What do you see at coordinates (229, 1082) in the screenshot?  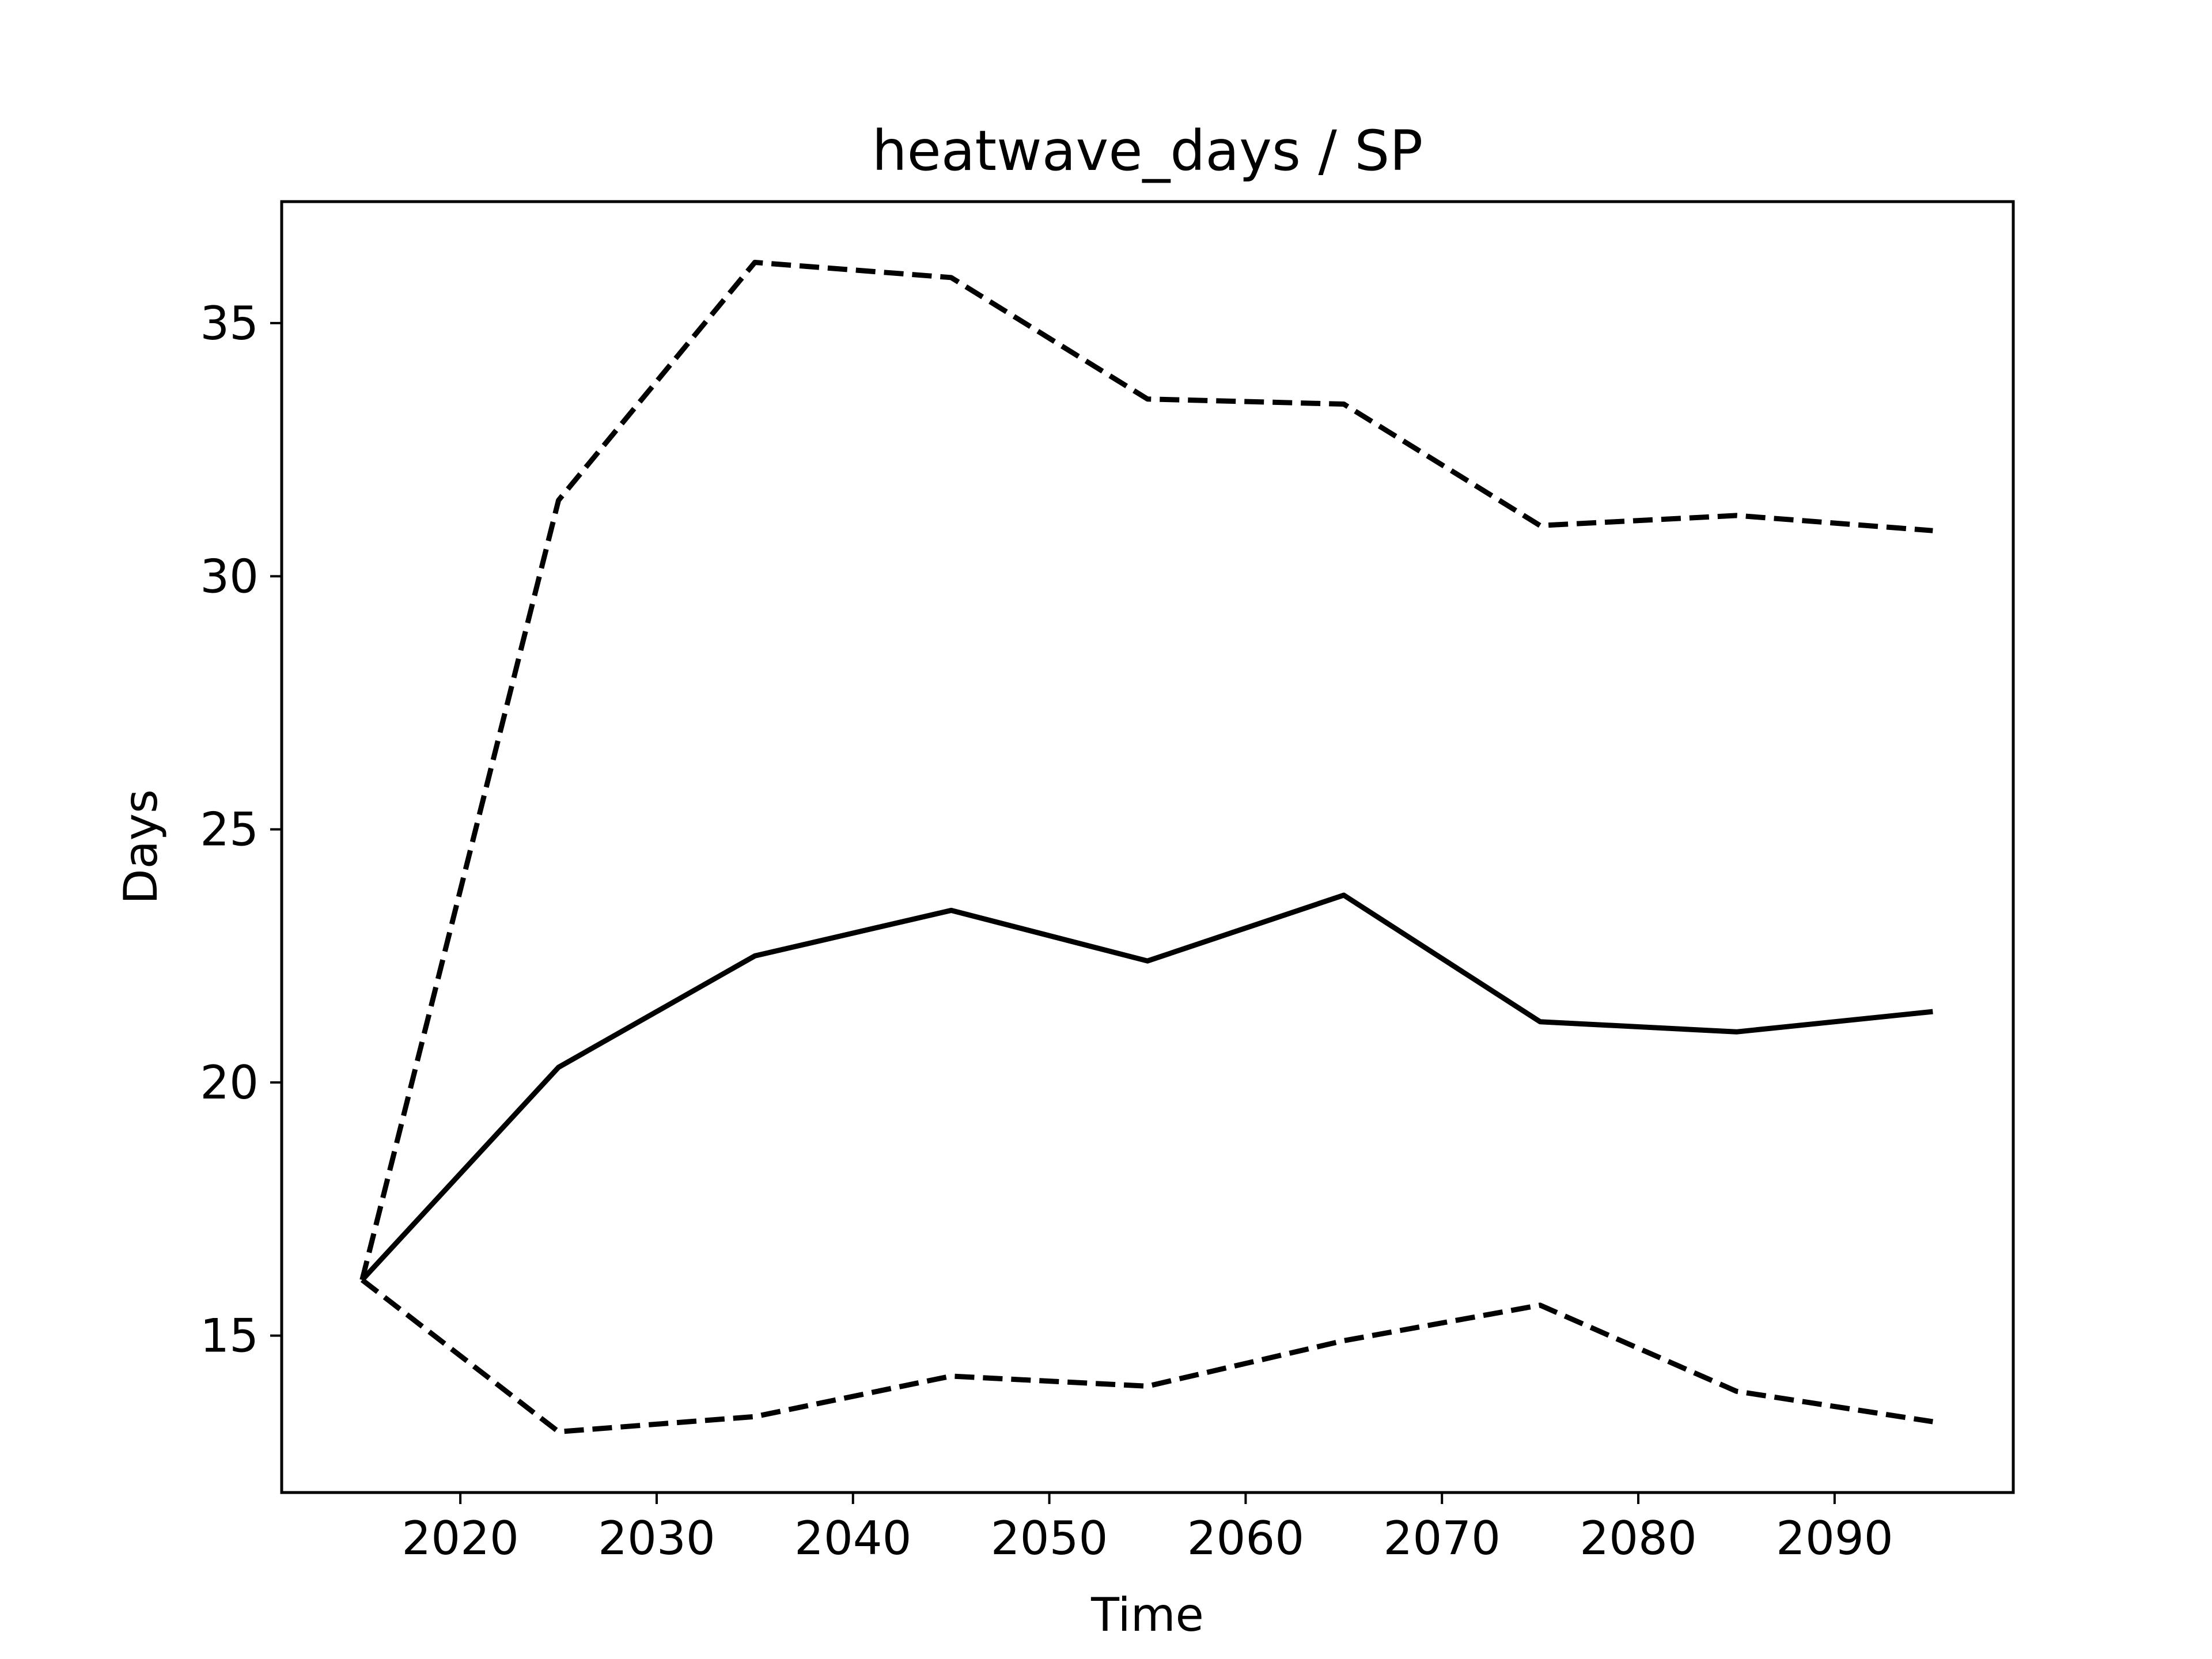 I see `y-tick-label: 20` at bounding box center [229, 1082].